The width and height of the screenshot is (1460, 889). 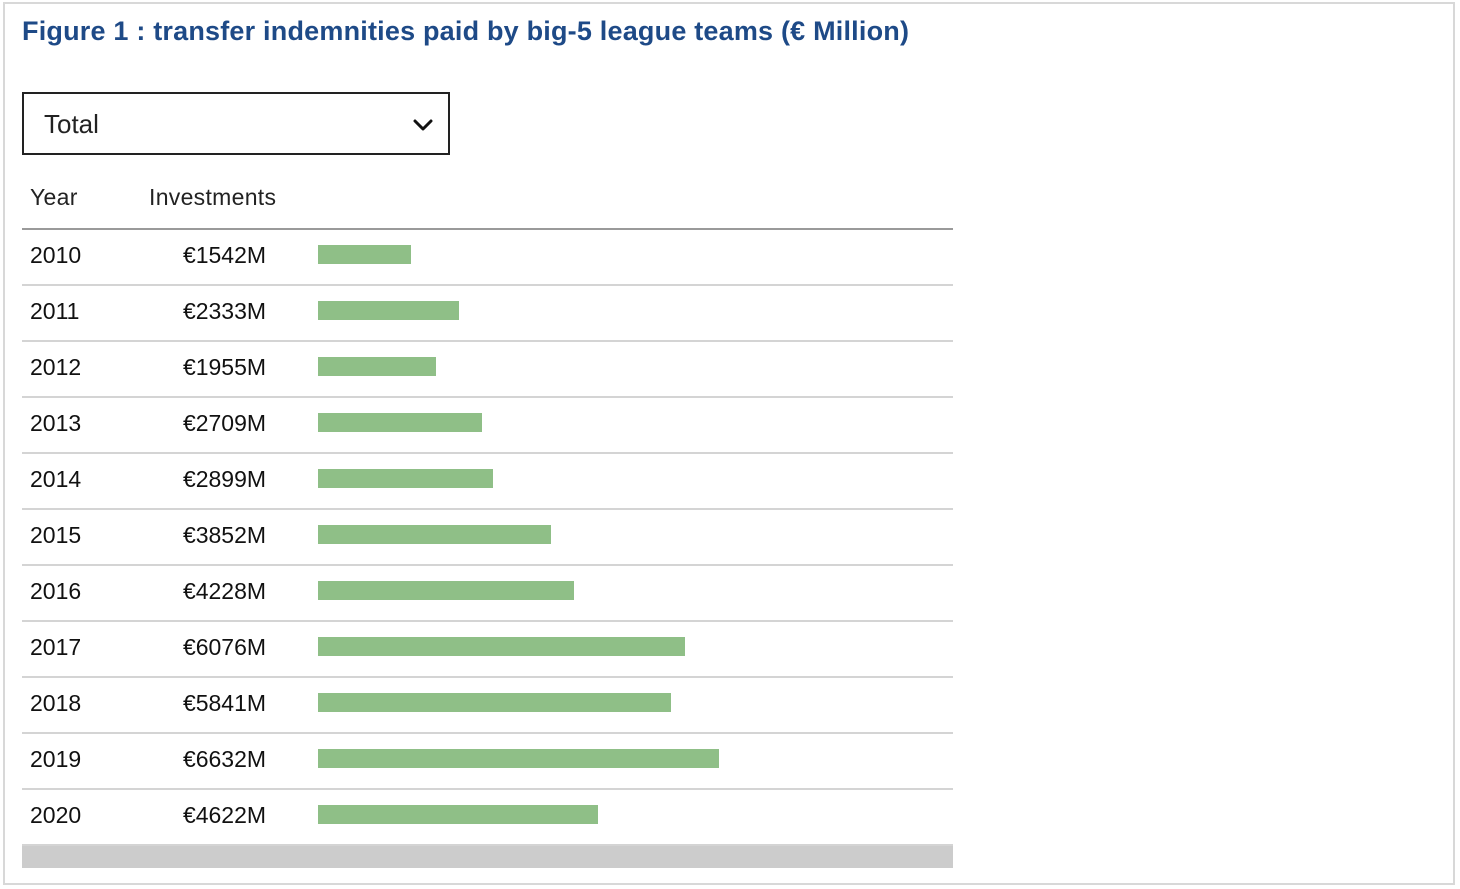 What do you see at coordinates (236, 123) in the screenshot?
I see `series-filter-select: Total` at bounding box center [236, 123].